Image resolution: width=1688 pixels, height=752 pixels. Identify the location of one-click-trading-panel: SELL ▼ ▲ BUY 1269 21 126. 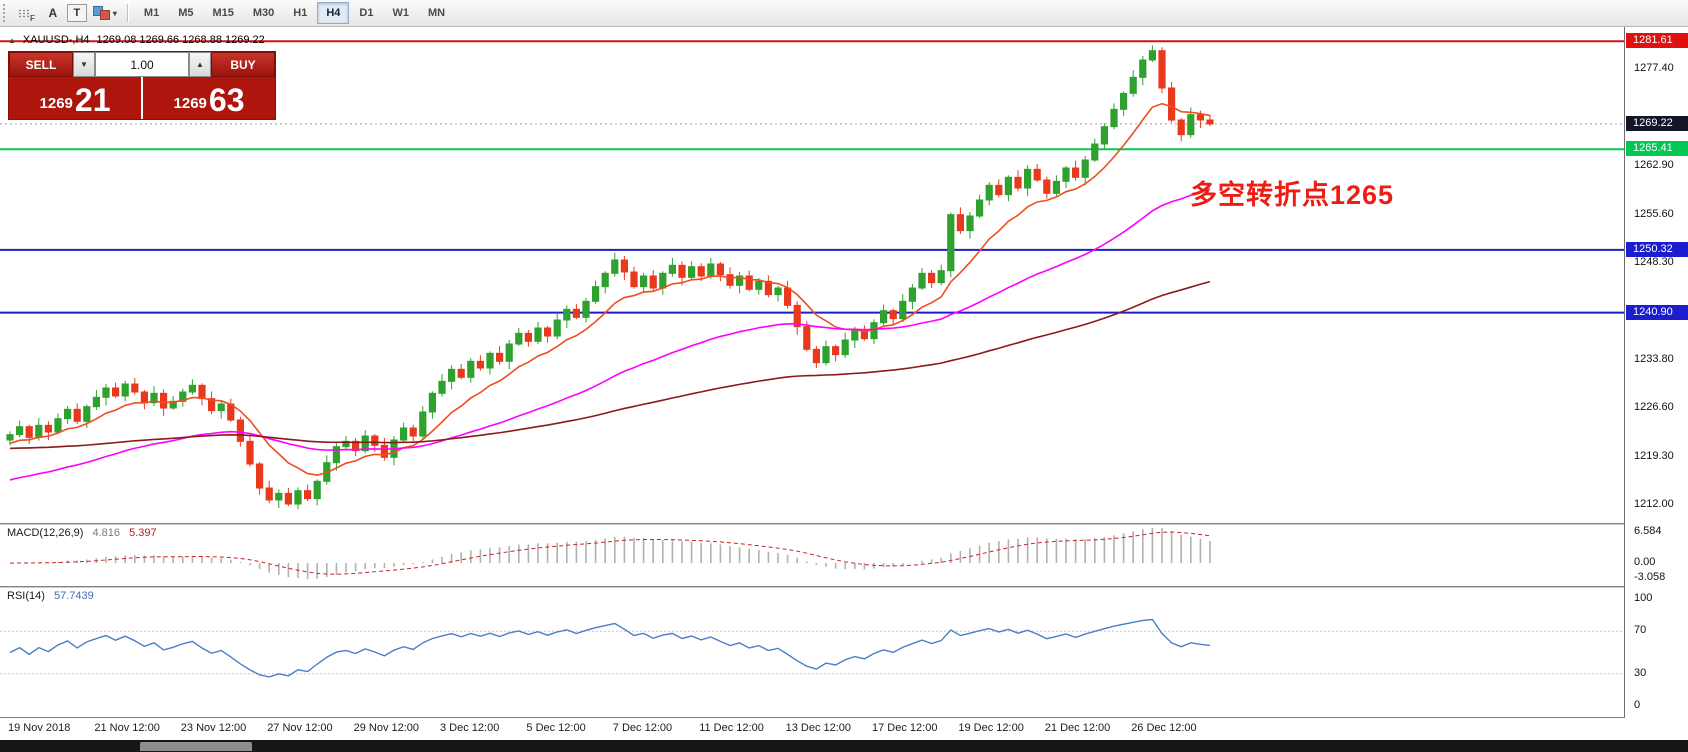
(142, 85).